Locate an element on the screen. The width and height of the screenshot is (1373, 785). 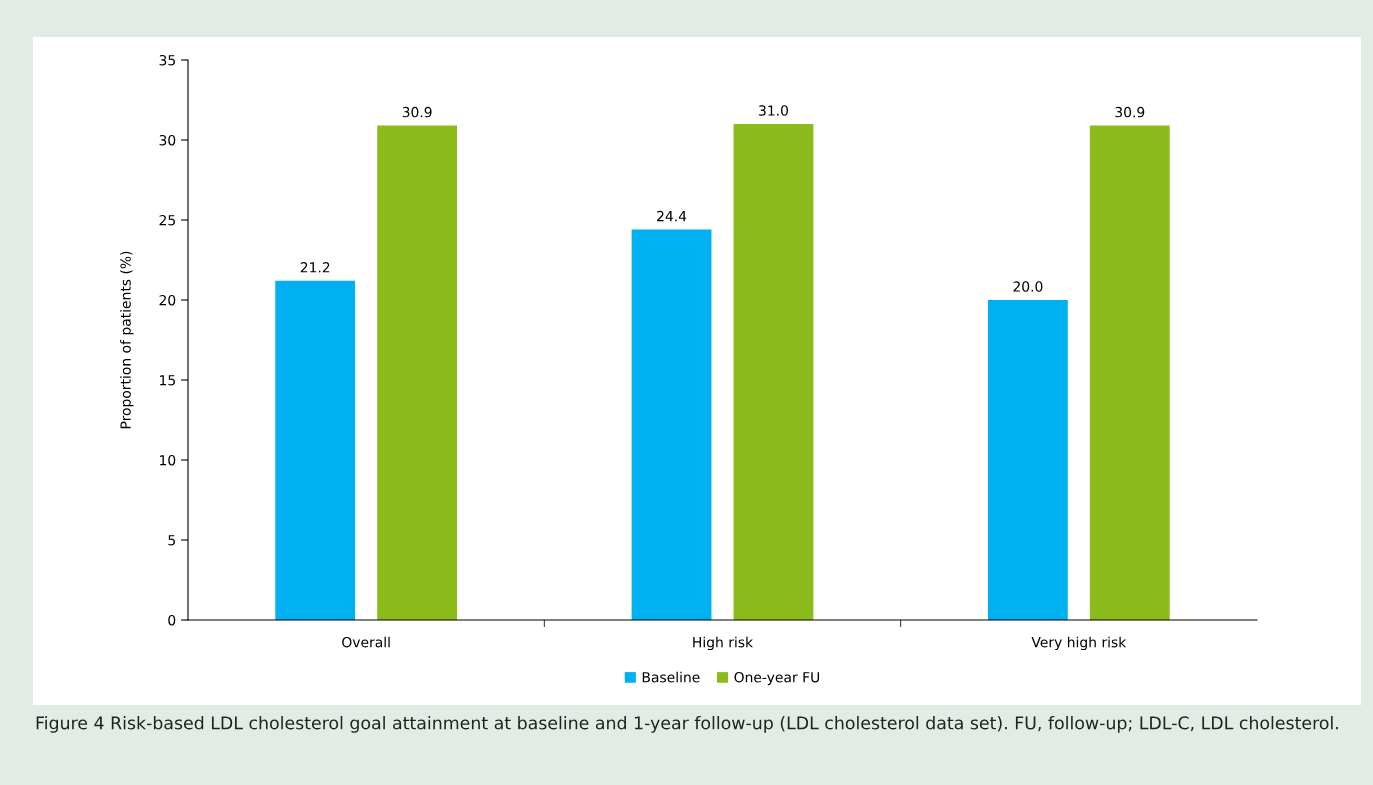
x-tick-label: Very high risk is located at coordinates (1079, 643).